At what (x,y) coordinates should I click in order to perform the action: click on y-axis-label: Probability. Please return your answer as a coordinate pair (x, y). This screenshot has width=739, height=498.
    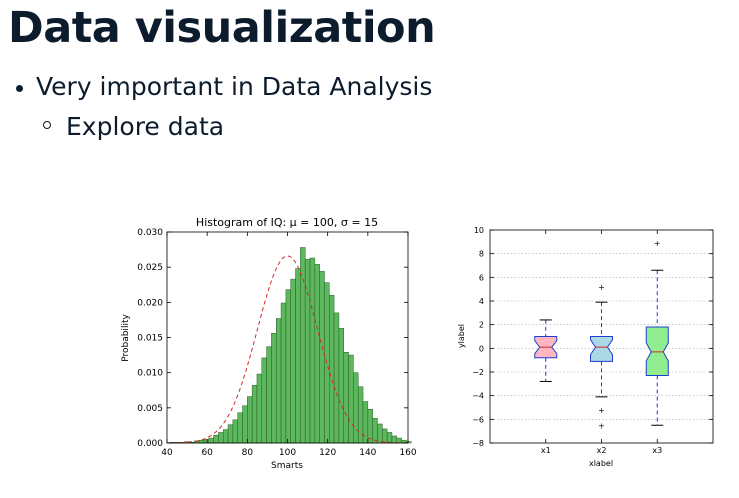
    Looking at the image, I should click on (126, 338).